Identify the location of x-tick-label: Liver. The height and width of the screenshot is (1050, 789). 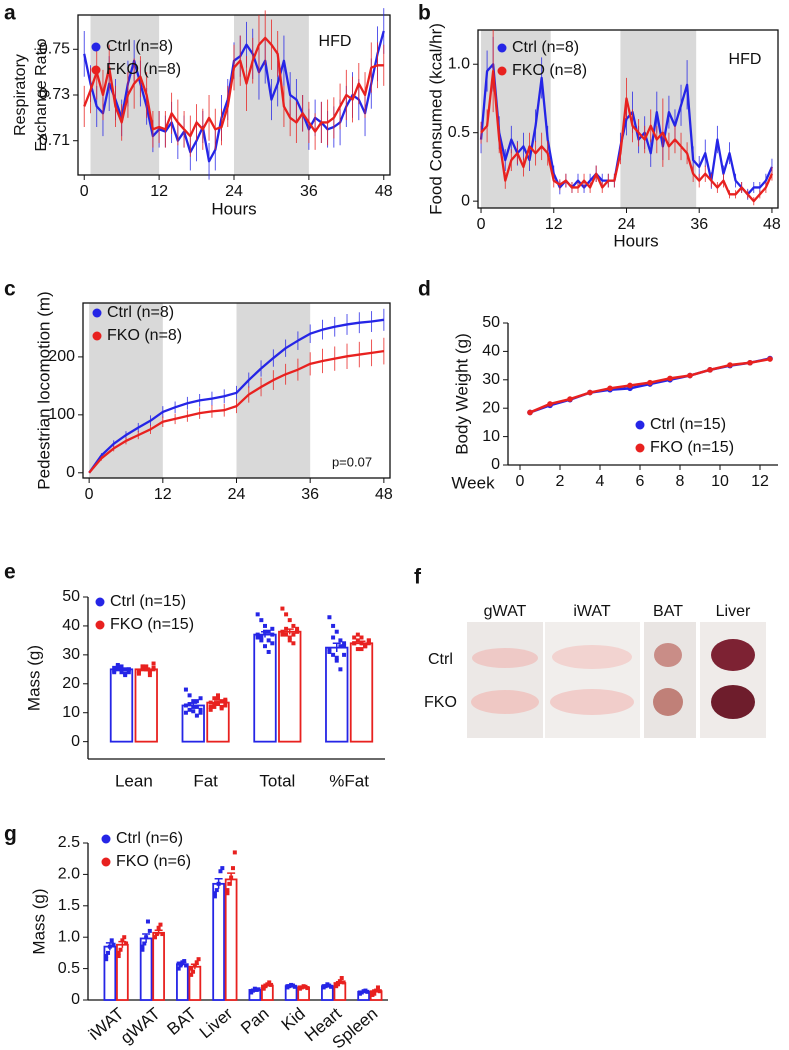
(216, 1023).